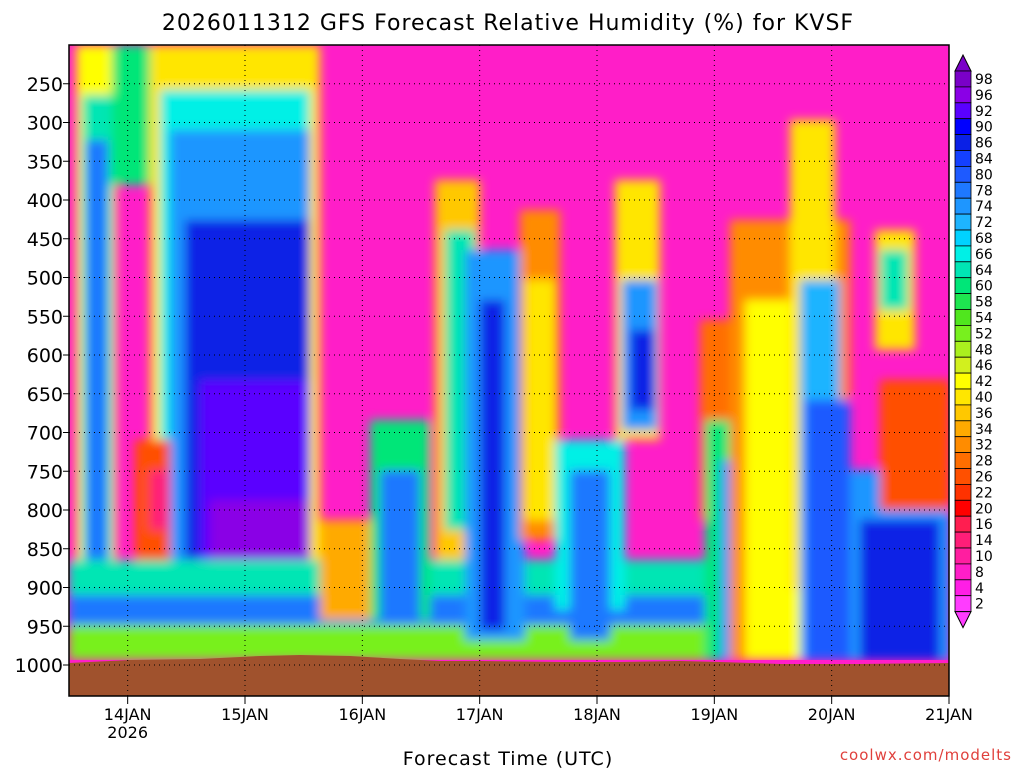  Describe the element at coordinates (45, 589) in the screenshot. I see `y-tick-label-900: 900` at that location.